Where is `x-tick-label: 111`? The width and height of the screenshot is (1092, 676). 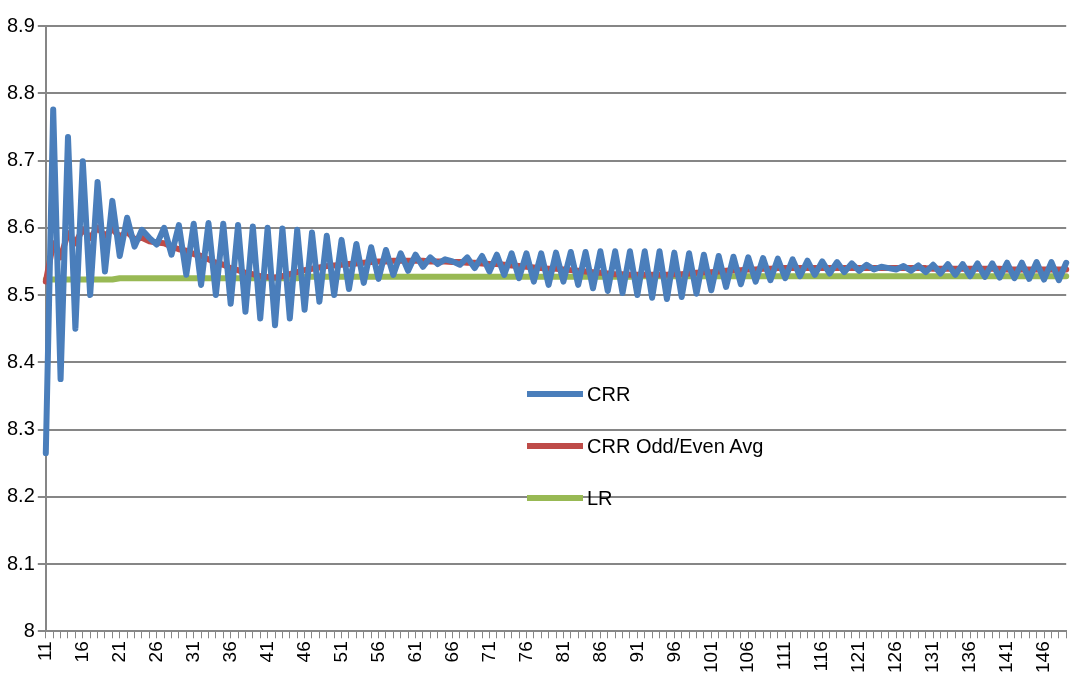
x-tick-label: 111 is located at coordinates (784, 656).